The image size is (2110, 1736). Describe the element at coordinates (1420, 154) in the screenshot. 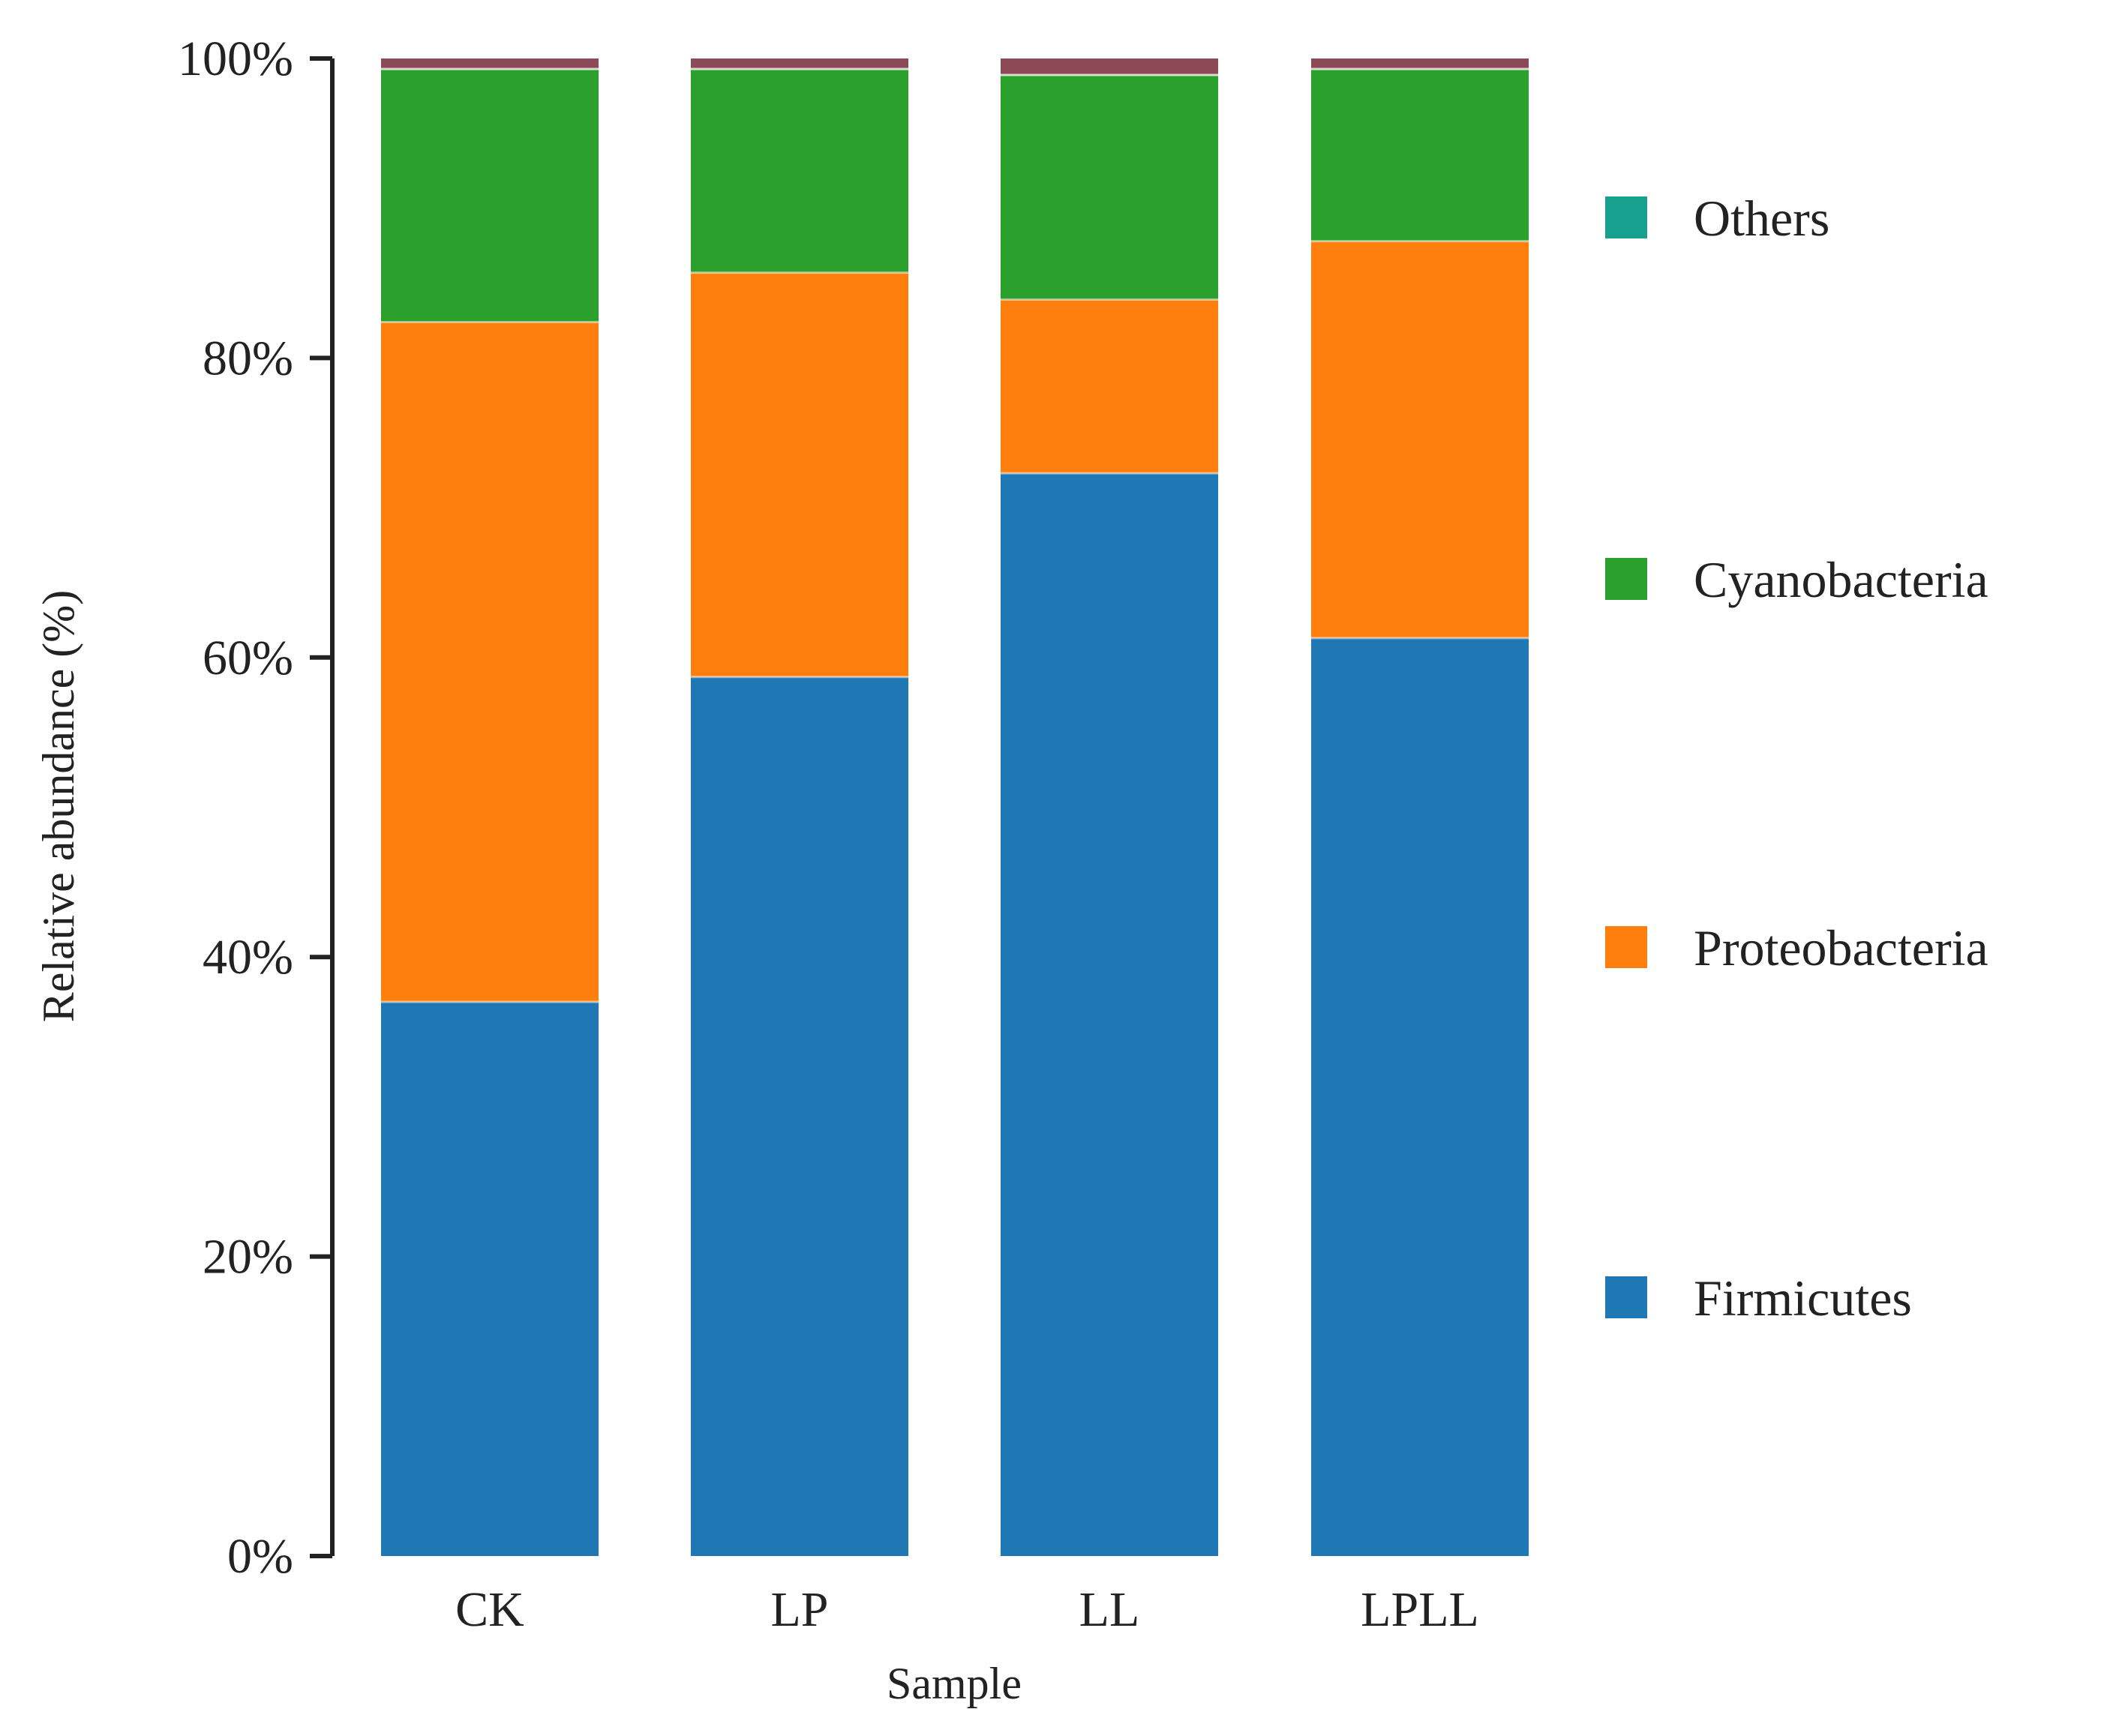

I see `bar-lpll-cyanobacteria` at that location.